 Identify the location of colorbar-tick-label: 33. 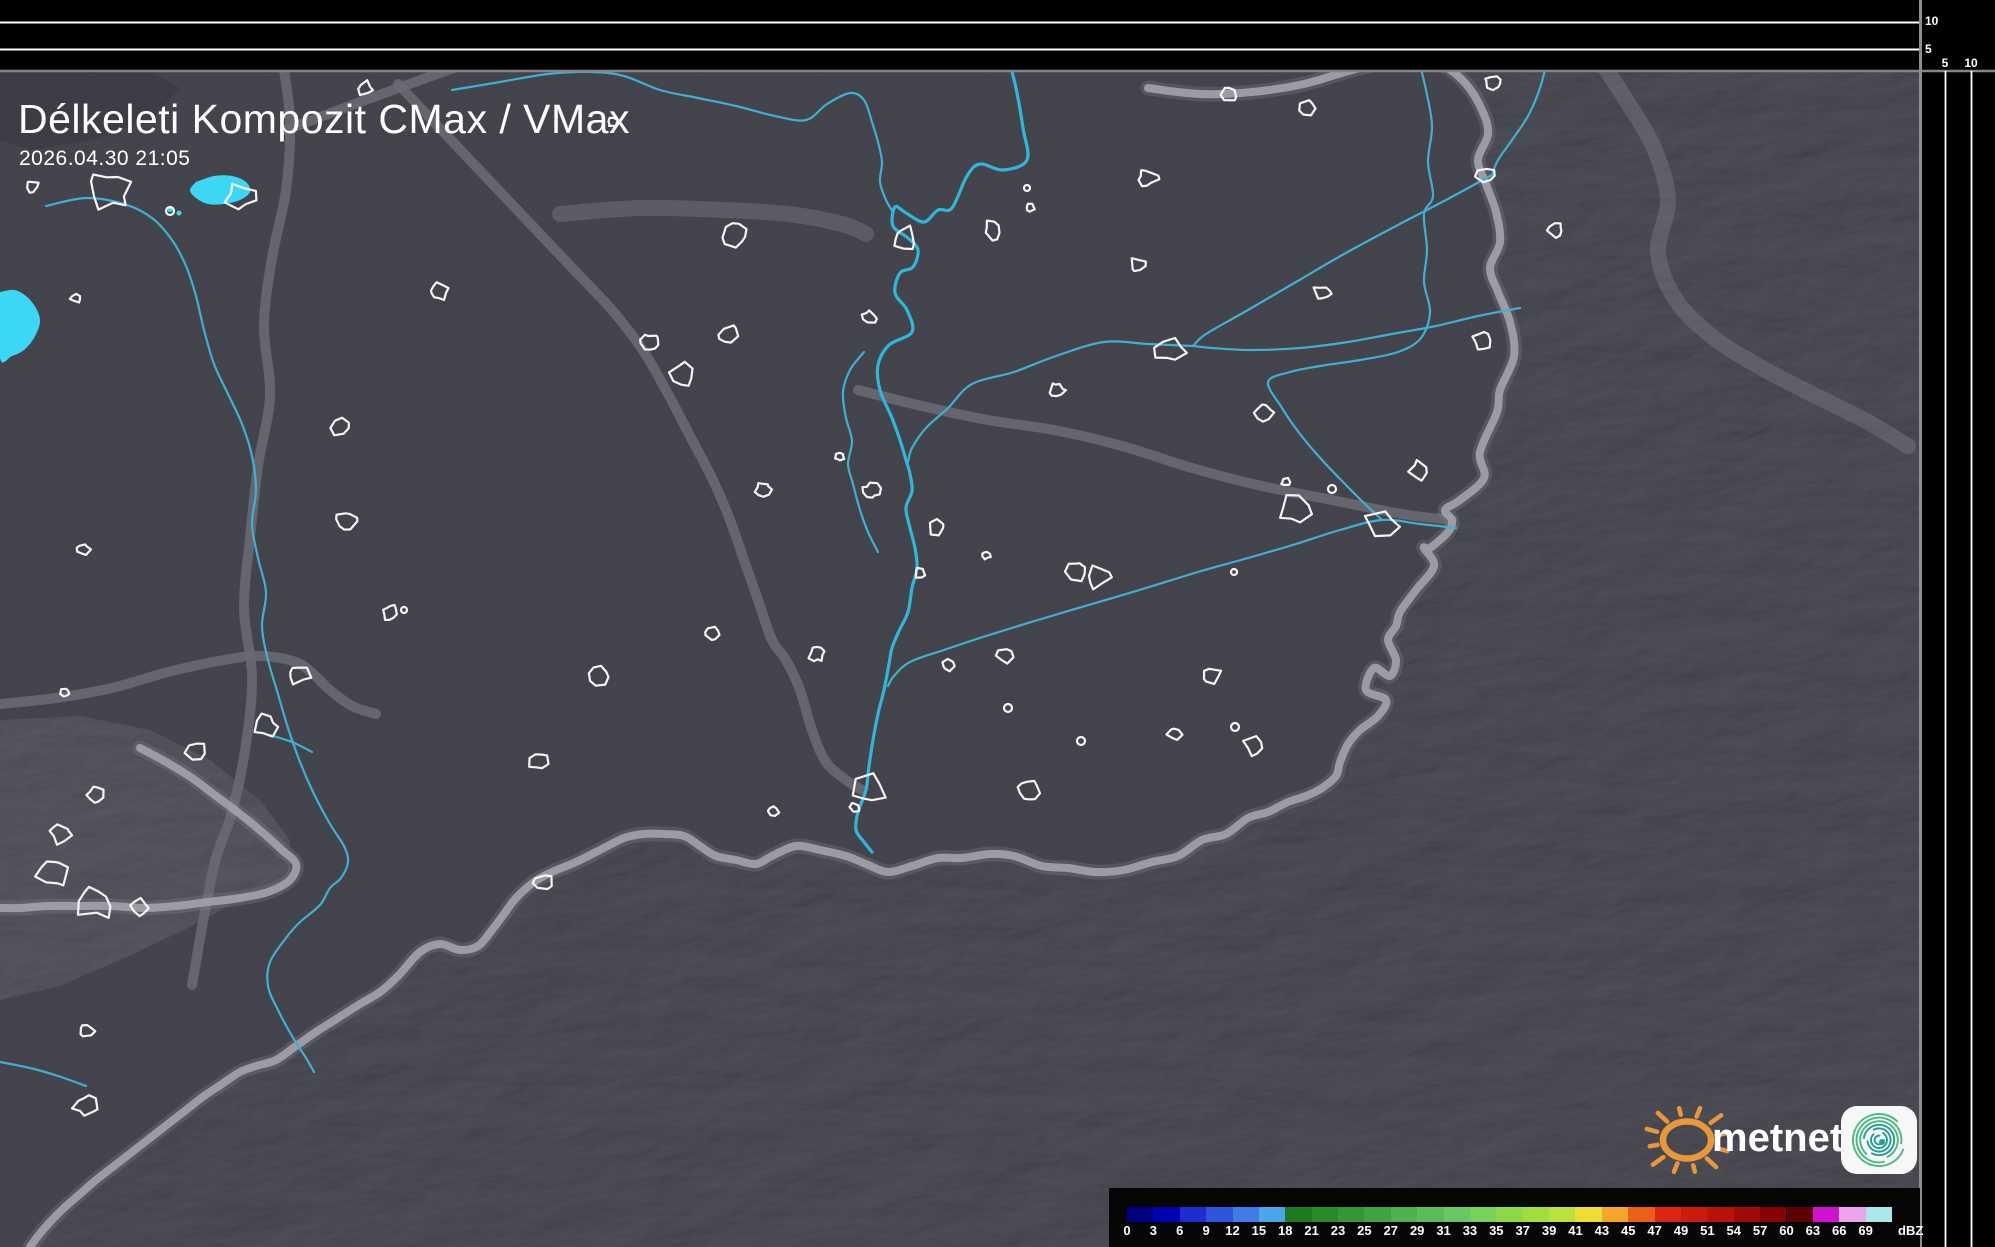
(1470, 1230).